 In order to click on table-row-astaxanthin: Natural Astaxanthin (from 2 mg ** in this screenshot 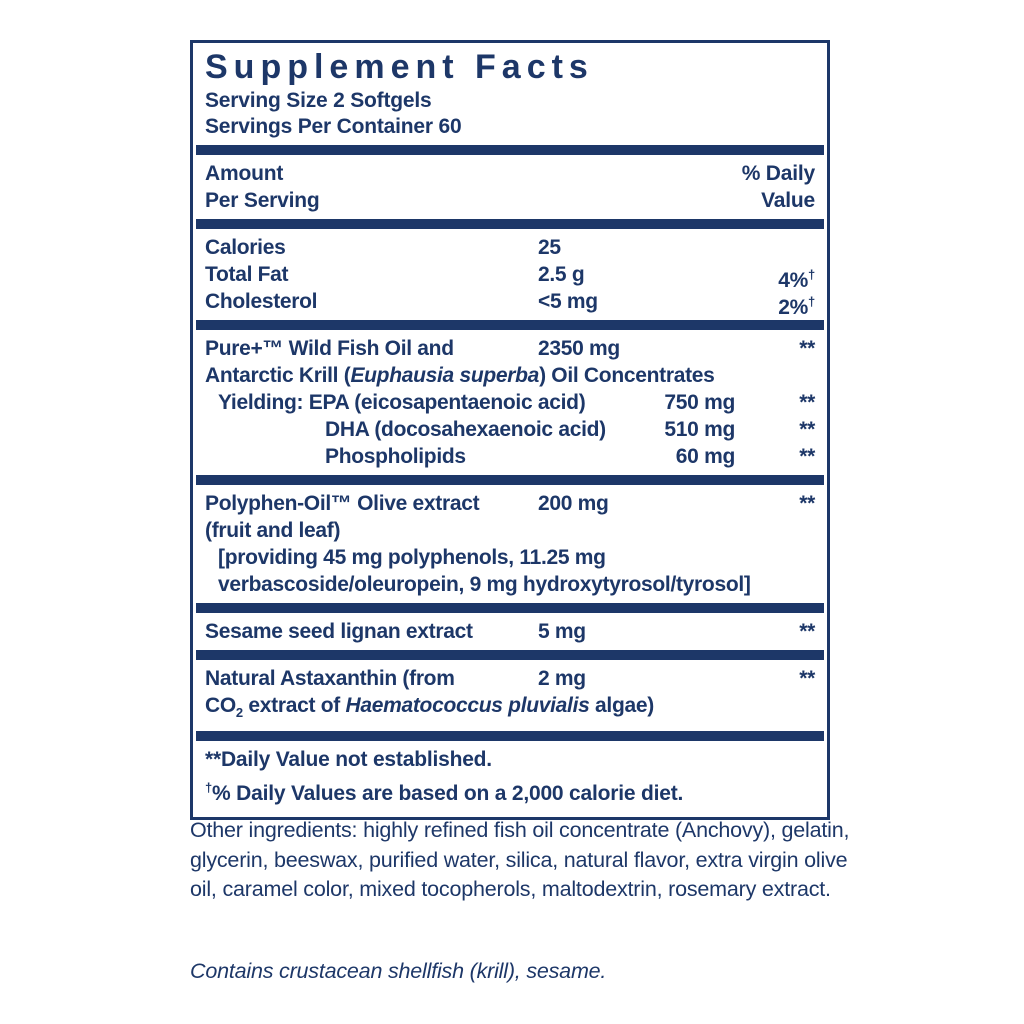, I will do `click(510, 678)`.